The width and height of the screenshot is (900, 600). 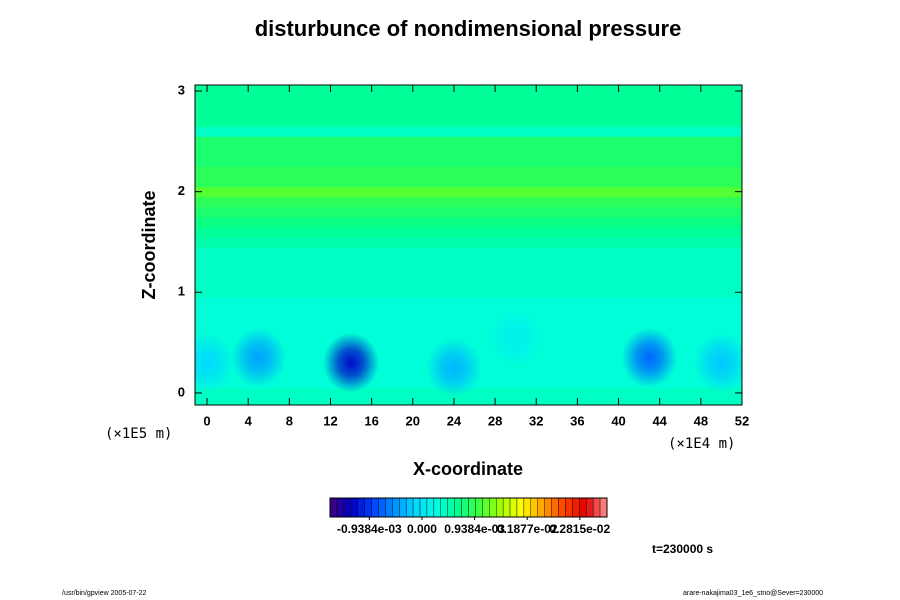 What do you see at coordinates (454, 420) in the screenshot?
I see `x-tick-label: 24` at bounding box center [454, 420].